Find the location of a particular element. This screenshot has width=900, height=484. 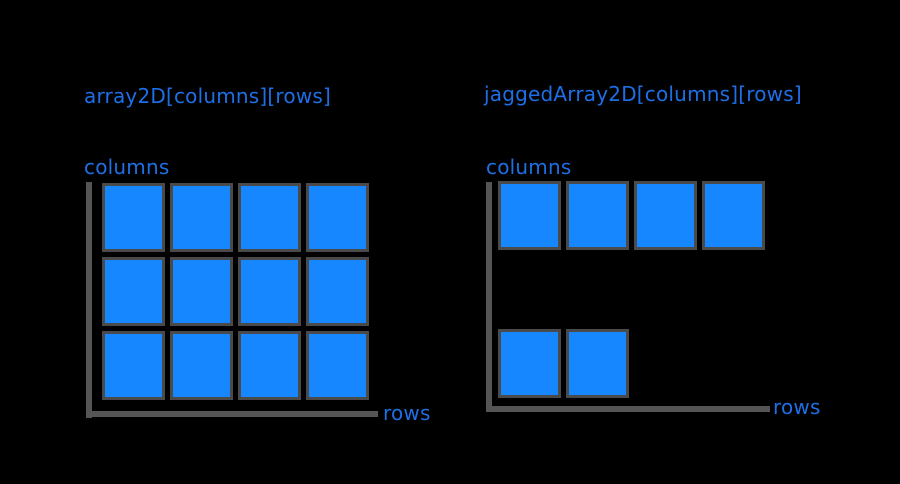

left-diagram-title: array2D[columns][rows] is located at coordinates (208, 96).